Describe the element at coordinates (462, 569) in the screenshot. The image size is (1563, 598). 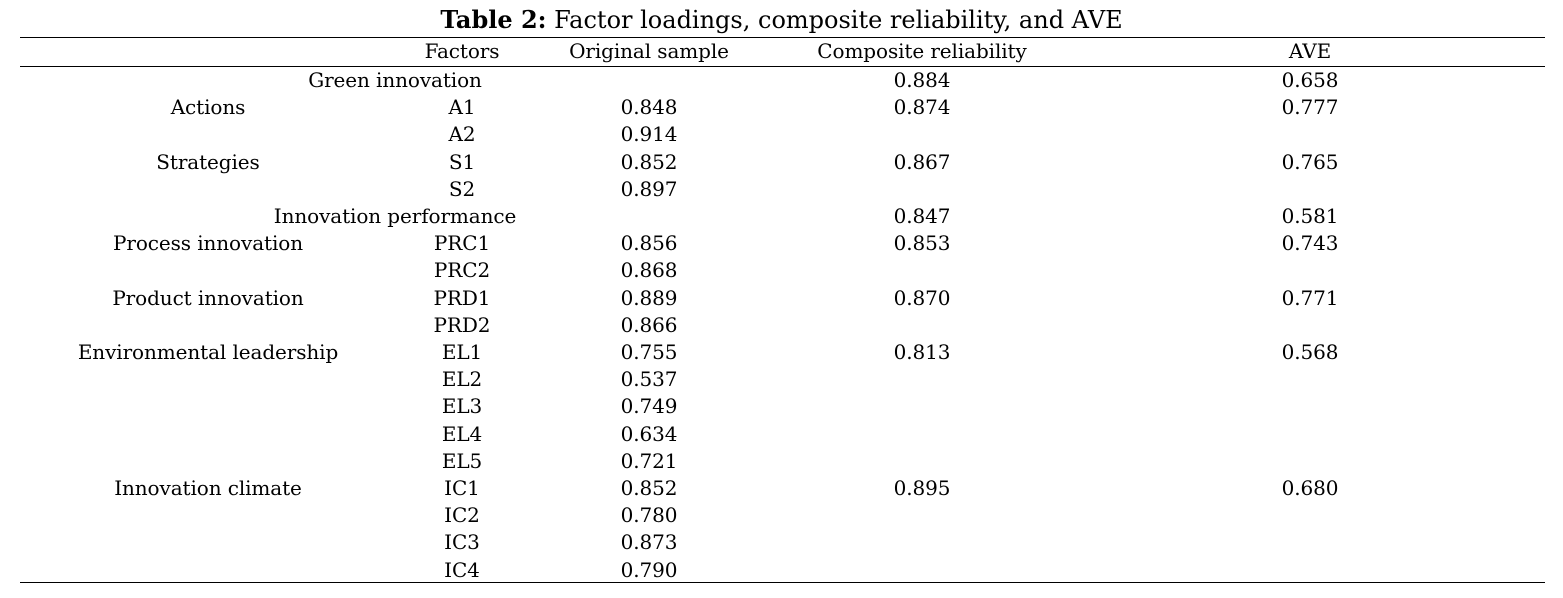
I see `indicator-label: IC4` at that location.